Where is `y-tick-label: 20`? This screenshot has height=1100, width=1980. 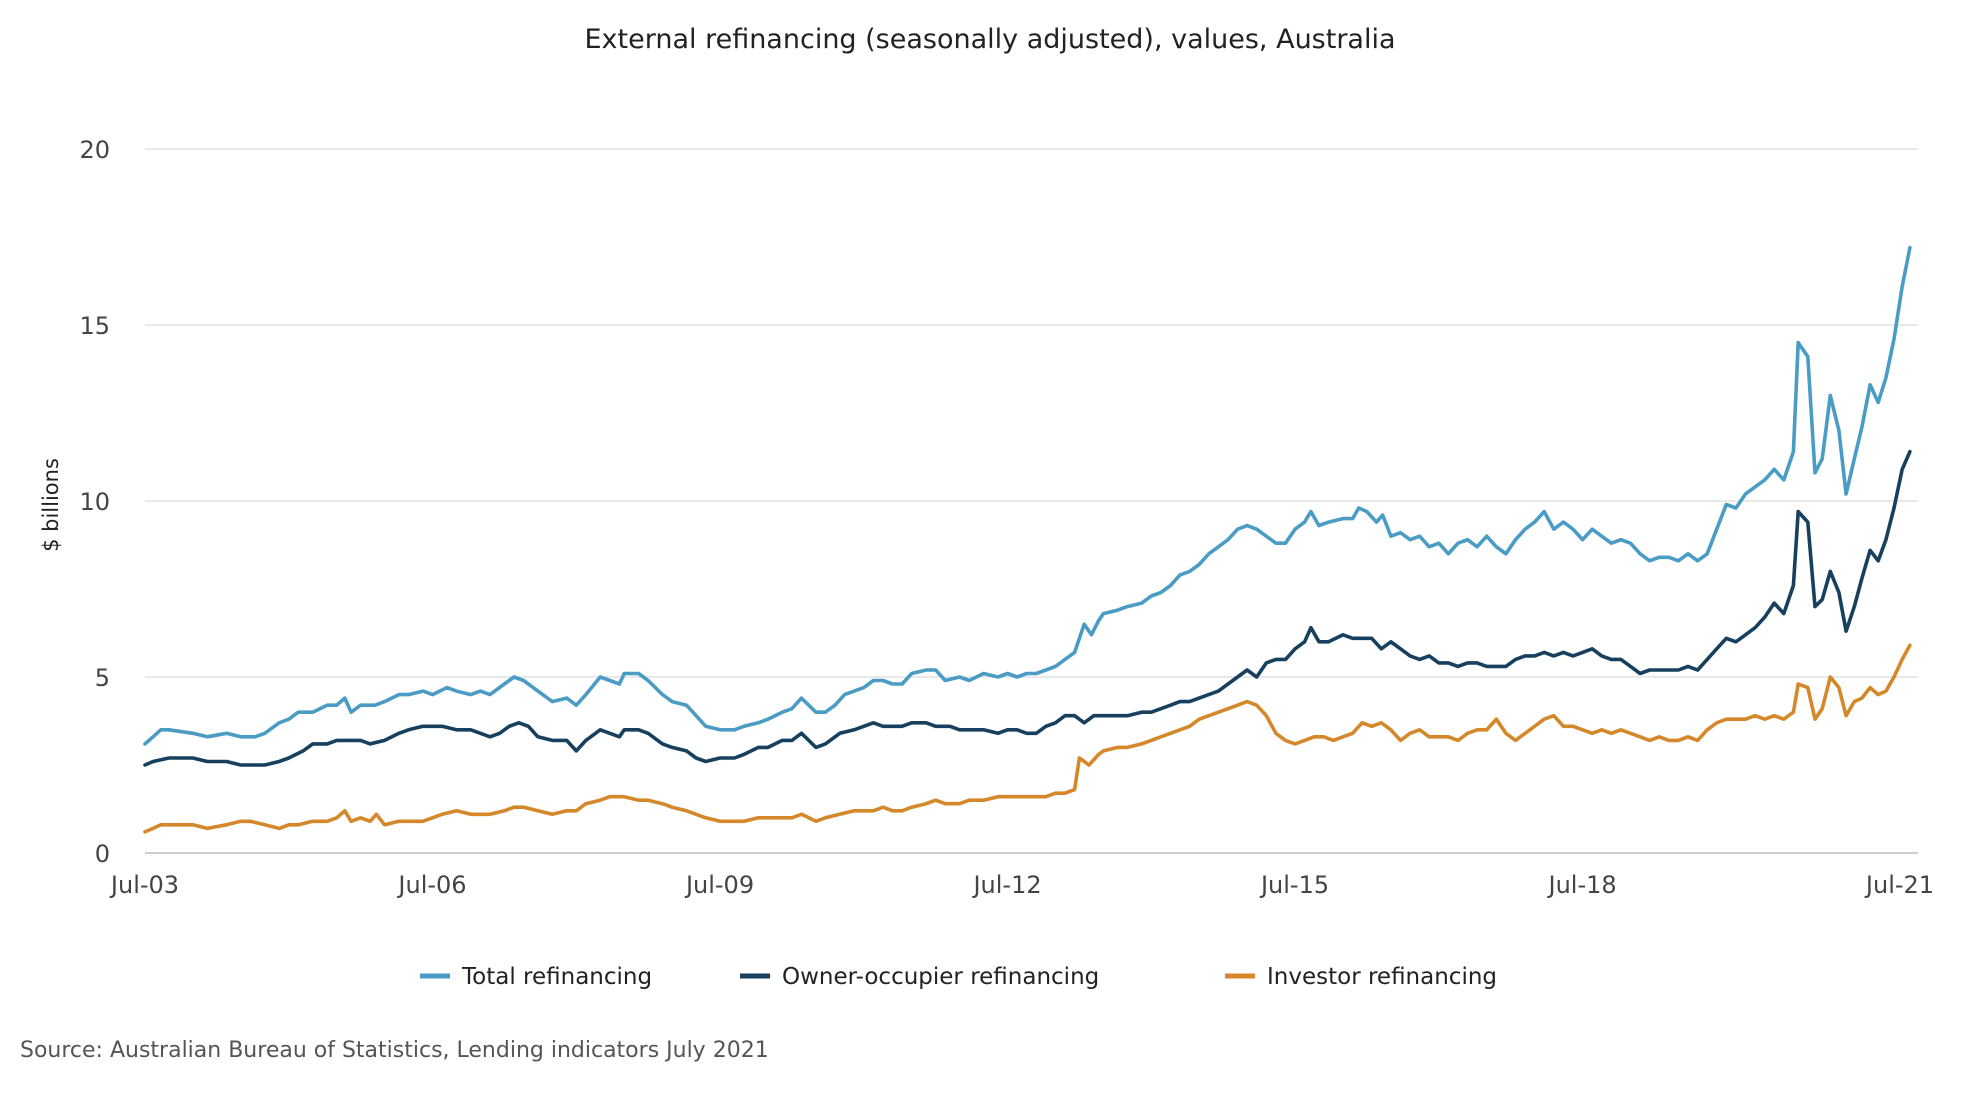 y-tick-label: 20 is located at coordinates (94, 150).